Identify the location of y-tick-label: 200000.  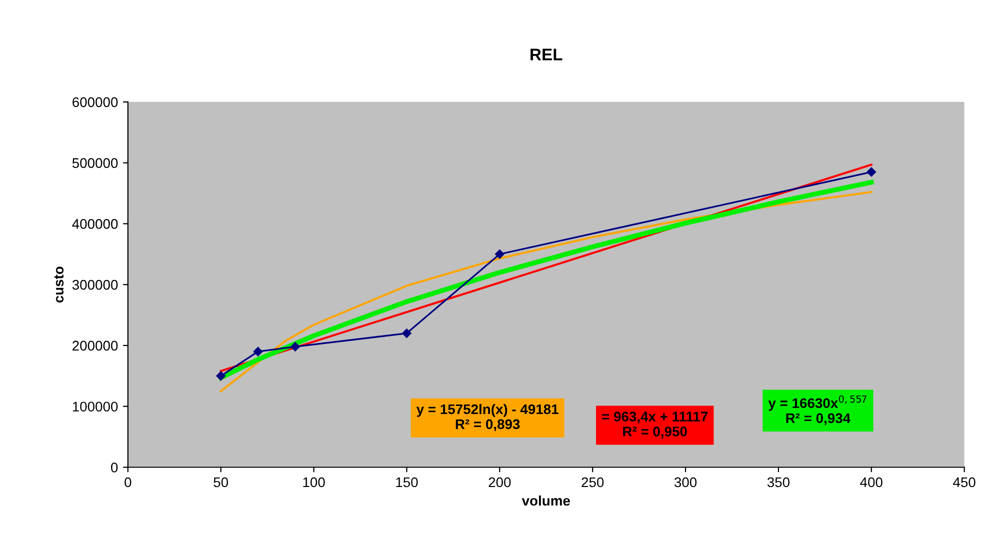
(95, 345).